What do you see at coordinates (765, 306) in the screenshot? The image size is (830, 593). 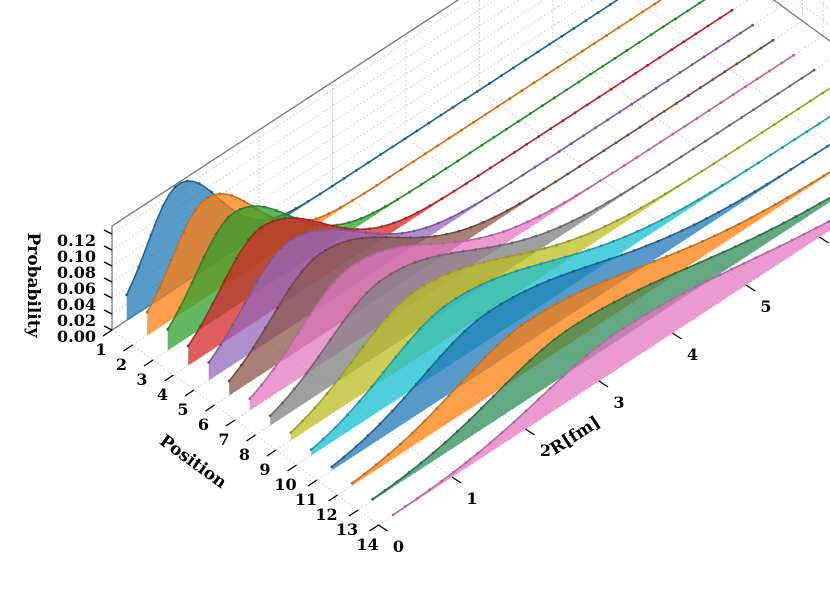 I see `x-tick-label: 5` at bounding box center [765, 306].